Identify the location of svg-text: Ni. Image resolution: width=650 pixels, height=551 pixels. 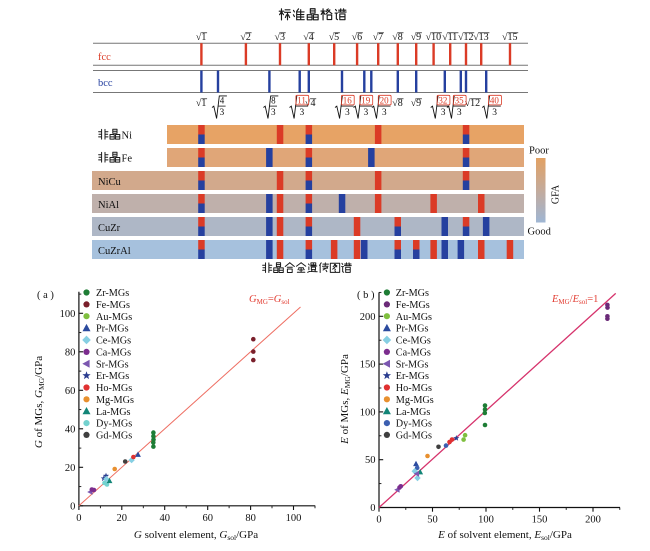
(127, 136).